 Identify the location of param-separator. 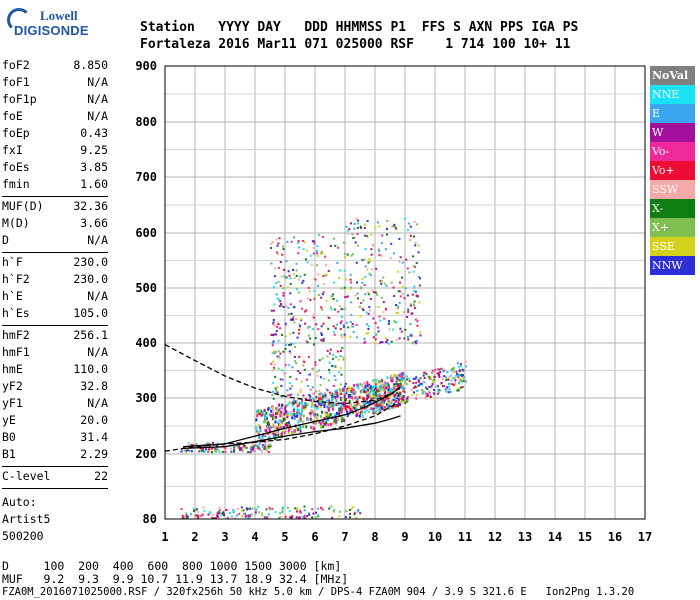
(55, 488).